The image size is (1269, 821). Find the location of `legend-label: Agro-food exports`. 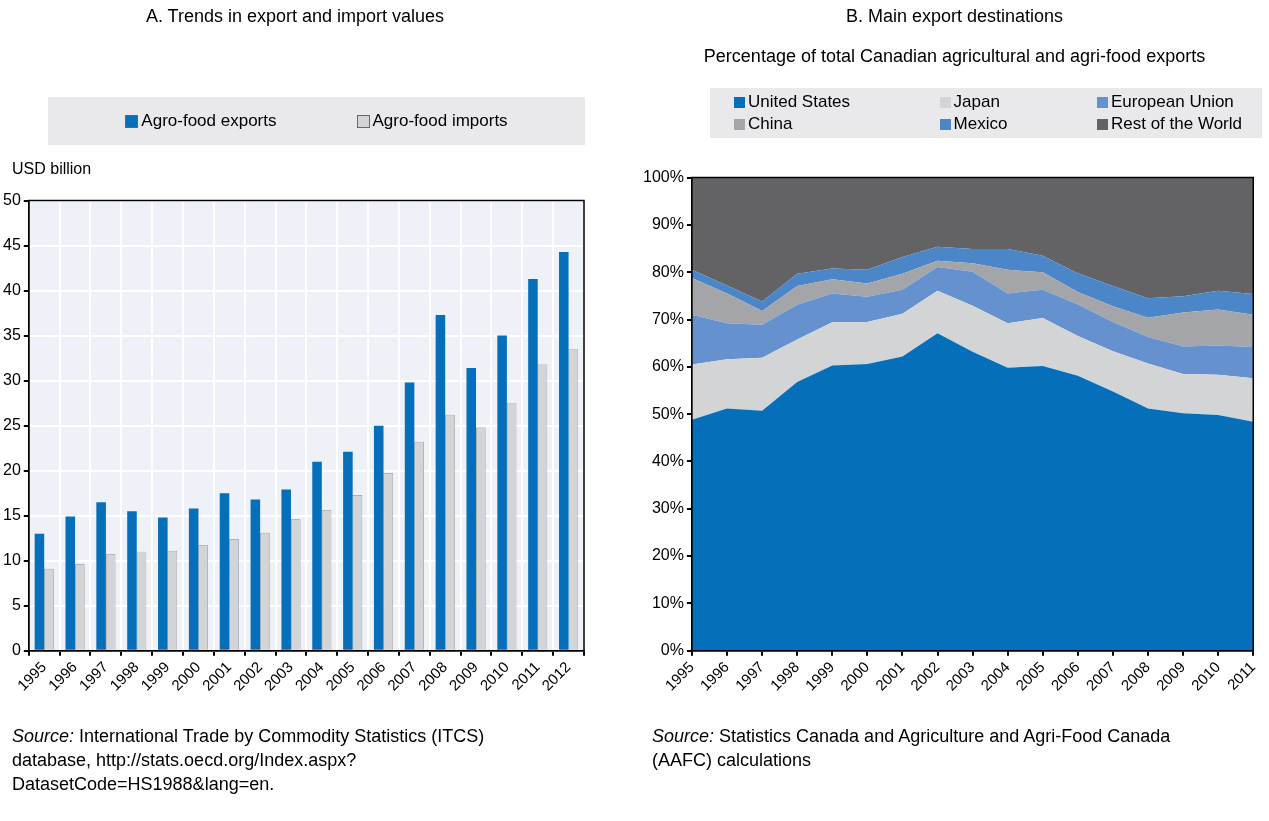

legend-label: Agro-food exports is located at coordinates (209, 121).